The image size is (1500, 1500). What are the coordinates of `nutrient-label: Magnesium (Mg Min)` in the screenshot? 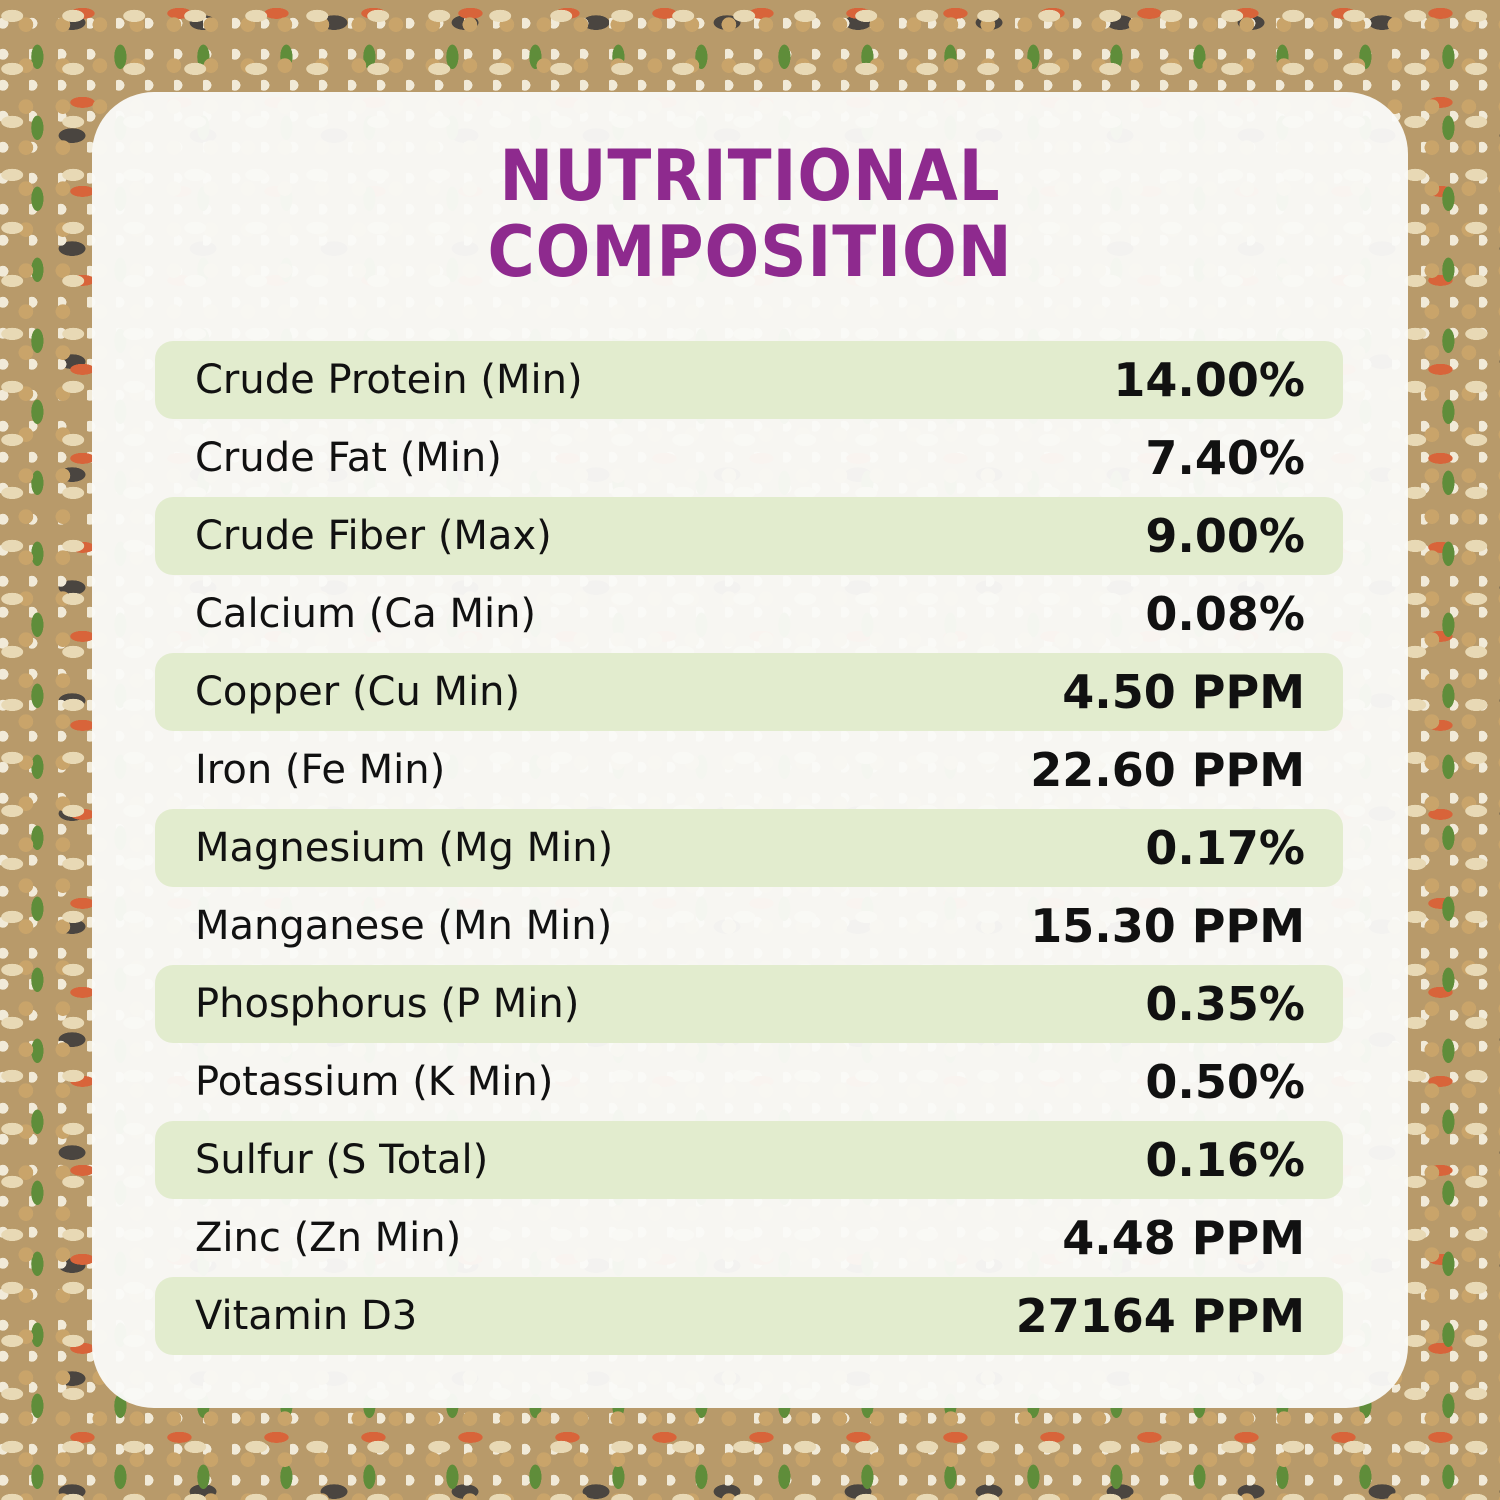 It's located at (404, 848).